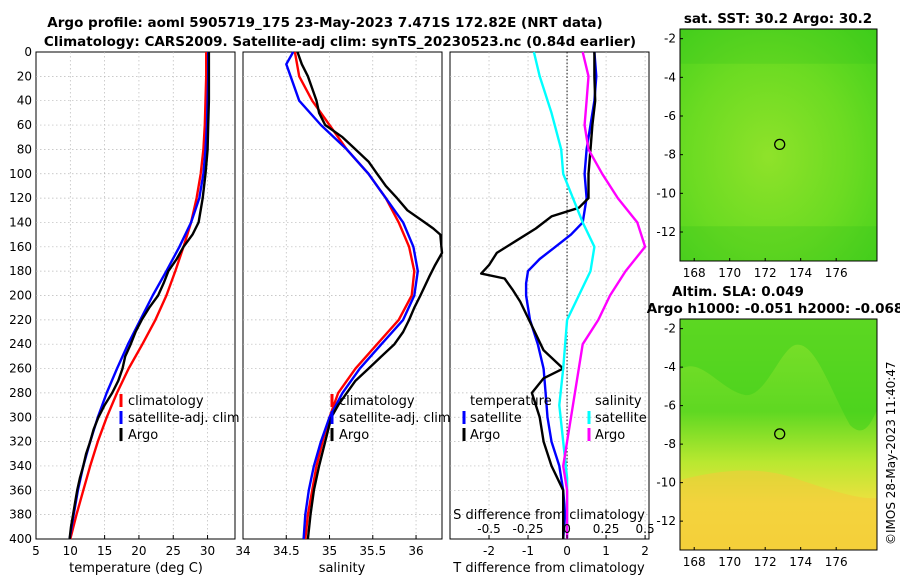 The height and width of the screenshot is (580, 900). I want to click on y-tick-label: 220, so click(20, 320).